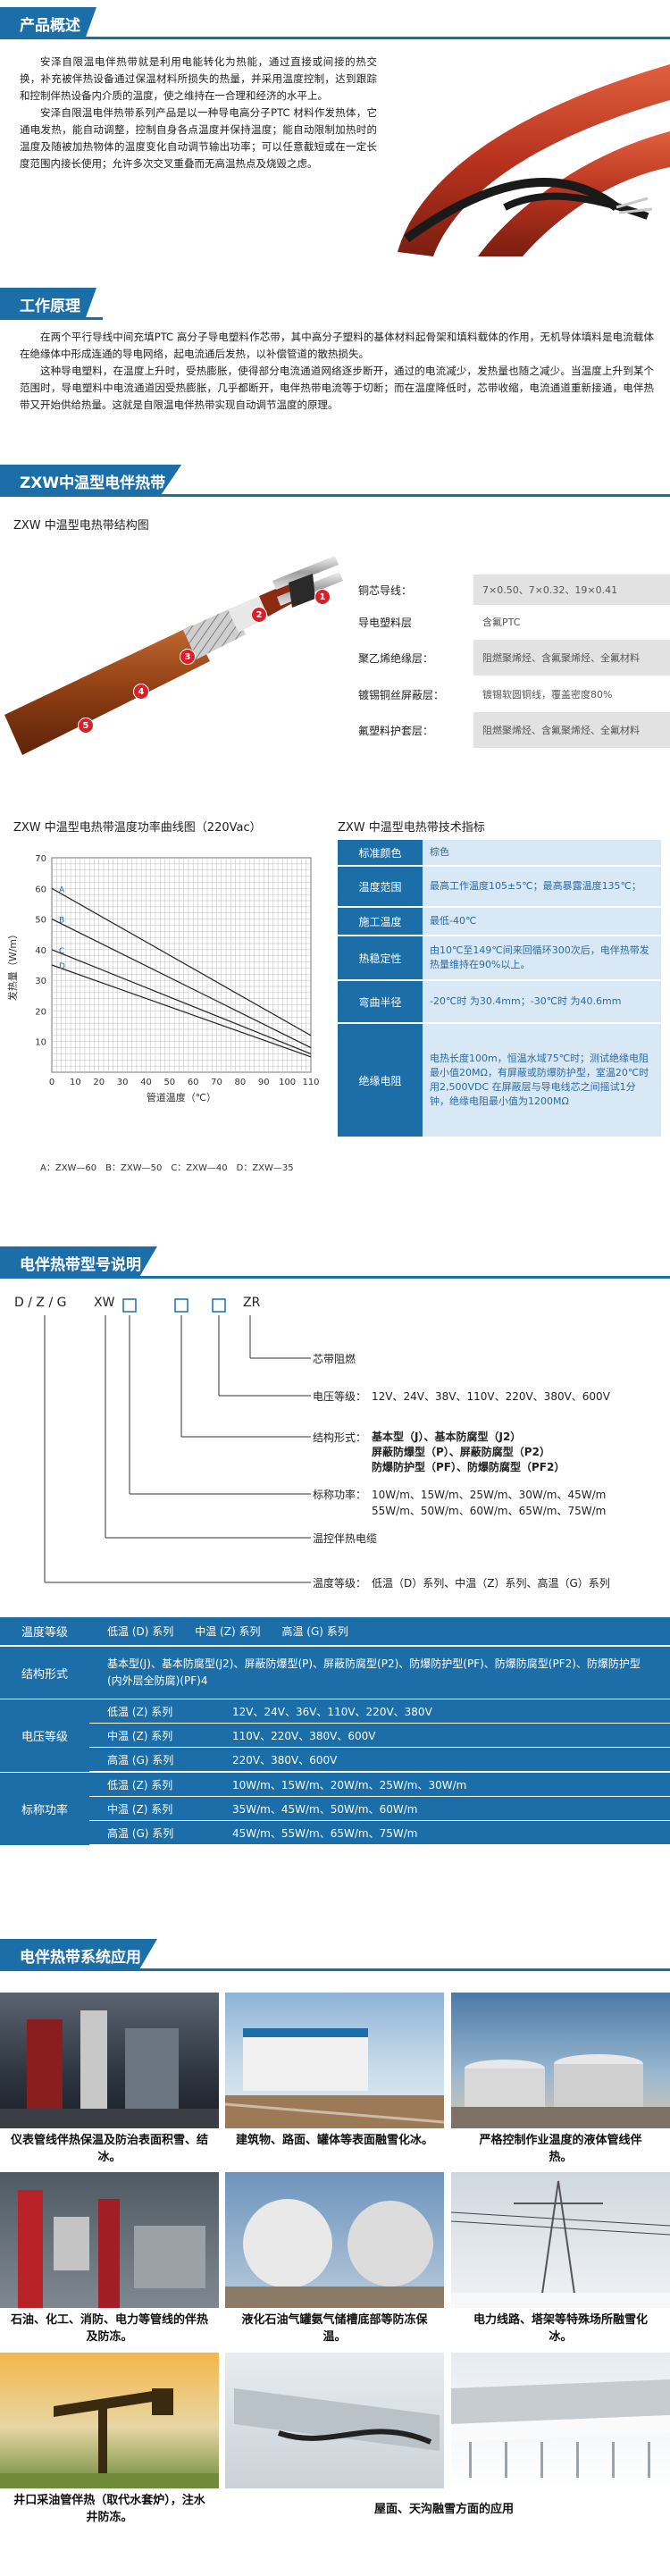 The height and width of the screenshot is (2576, 670). Describe the element at coordinates (443, 2509) in the screenshot. I see `app-caption-roof: 屋面、天沟融雪方面的应用` at that location.